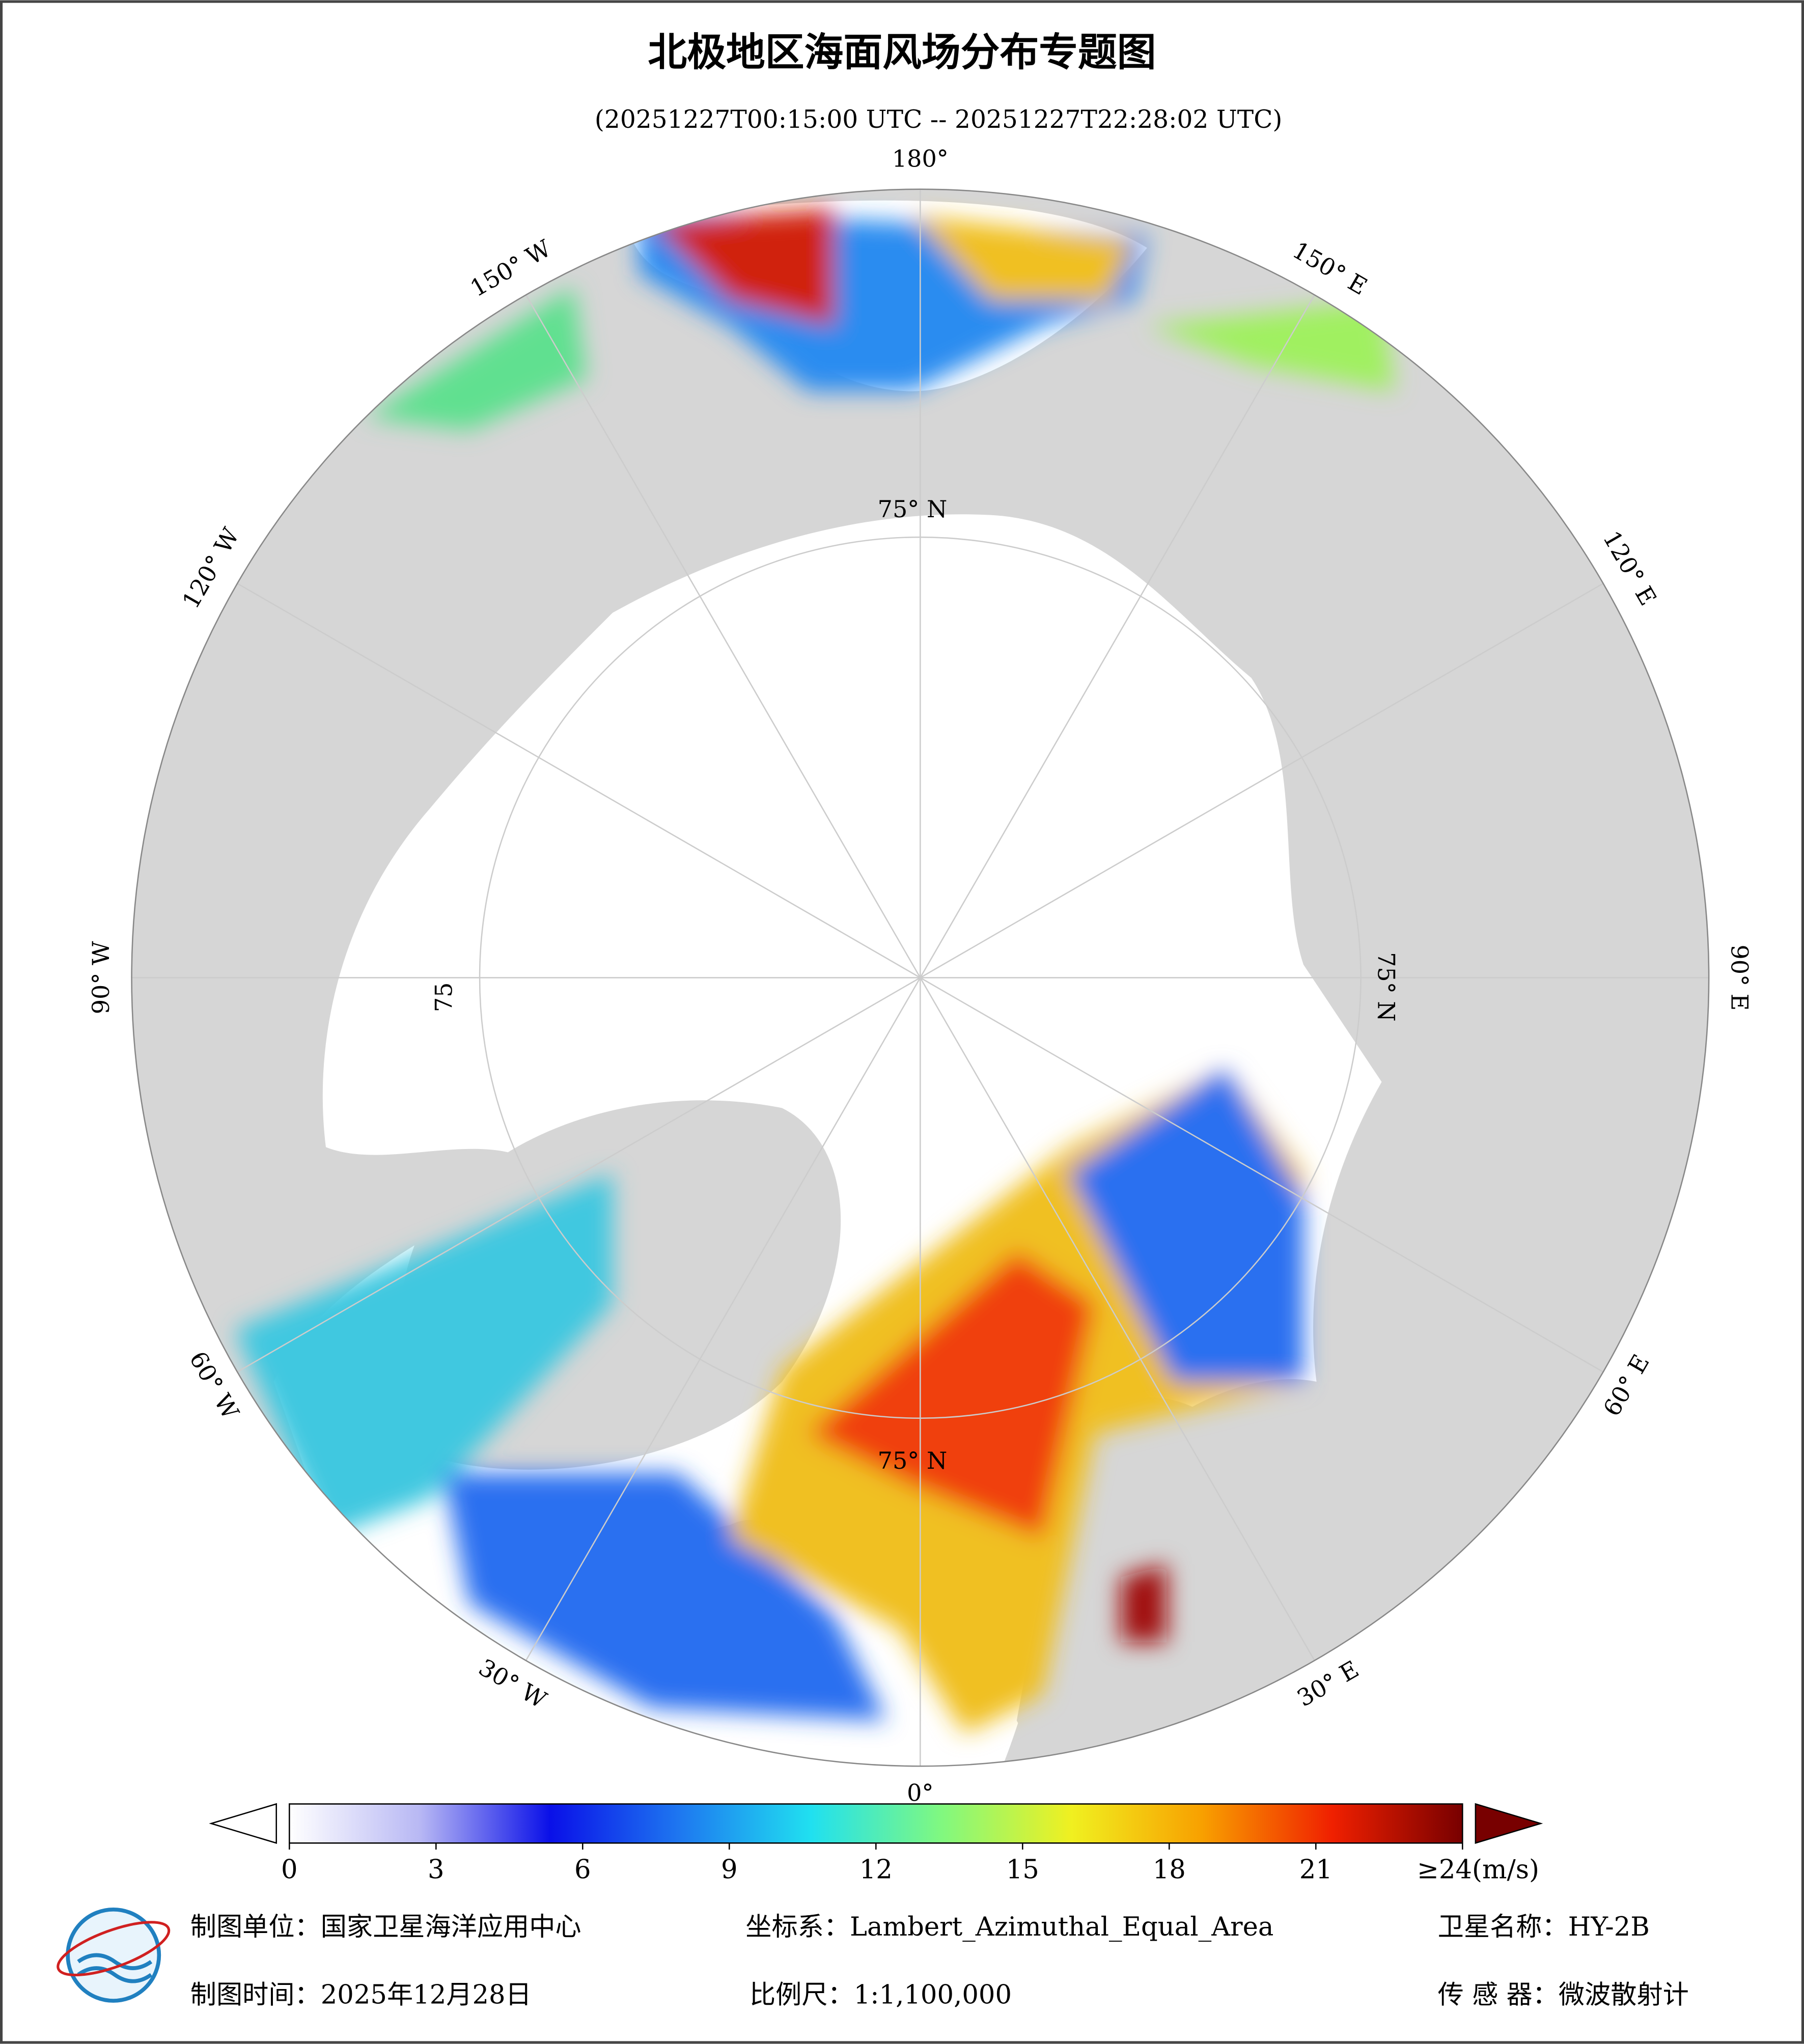 The width and height of the screenshot is (1804, 2044). What do you see at coordinates (1478, 1870) in the screenshot?
I see `colorbar-tick-label: ≥24(m/s)` at bounding box center [1478, 1870].